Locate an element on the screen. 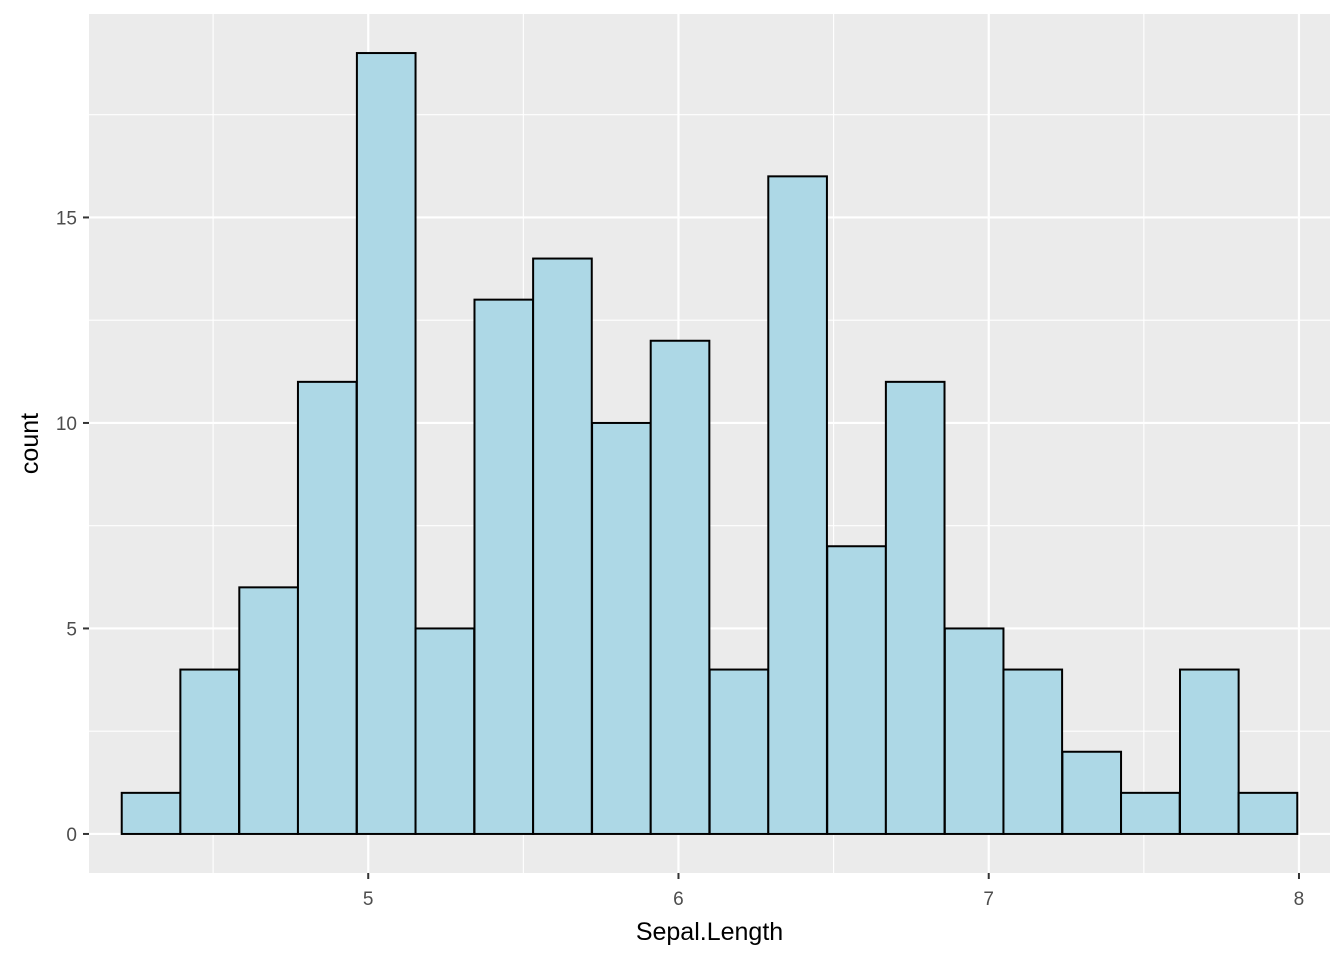 The height and width of the screenshot is (965, 1344). x-axis-title: Sepal.Length is located at coordinates (709, 932).